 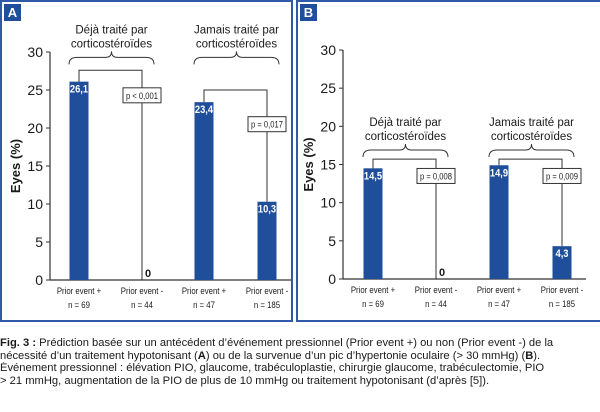 I want to click on caption-ref-a: A, so click(x=201, y=355).